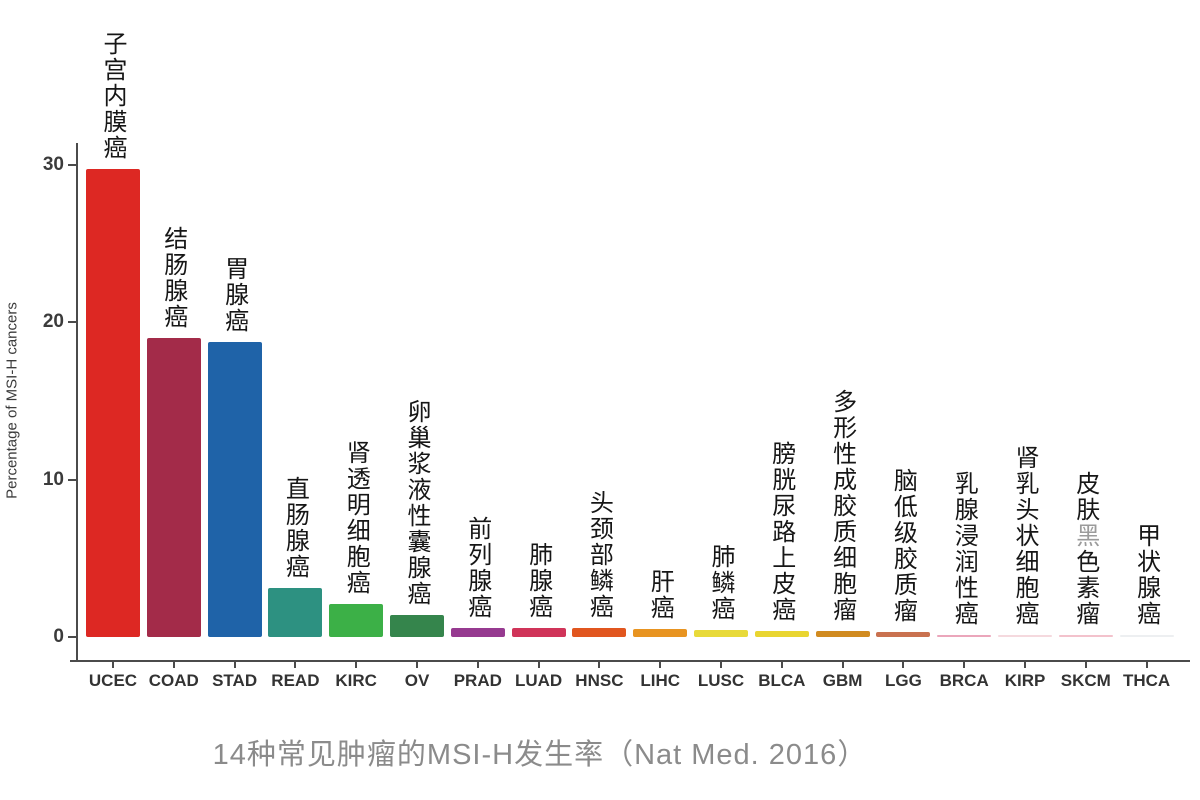  I want to click on x-axis-tick-READ, so click(295, 665).